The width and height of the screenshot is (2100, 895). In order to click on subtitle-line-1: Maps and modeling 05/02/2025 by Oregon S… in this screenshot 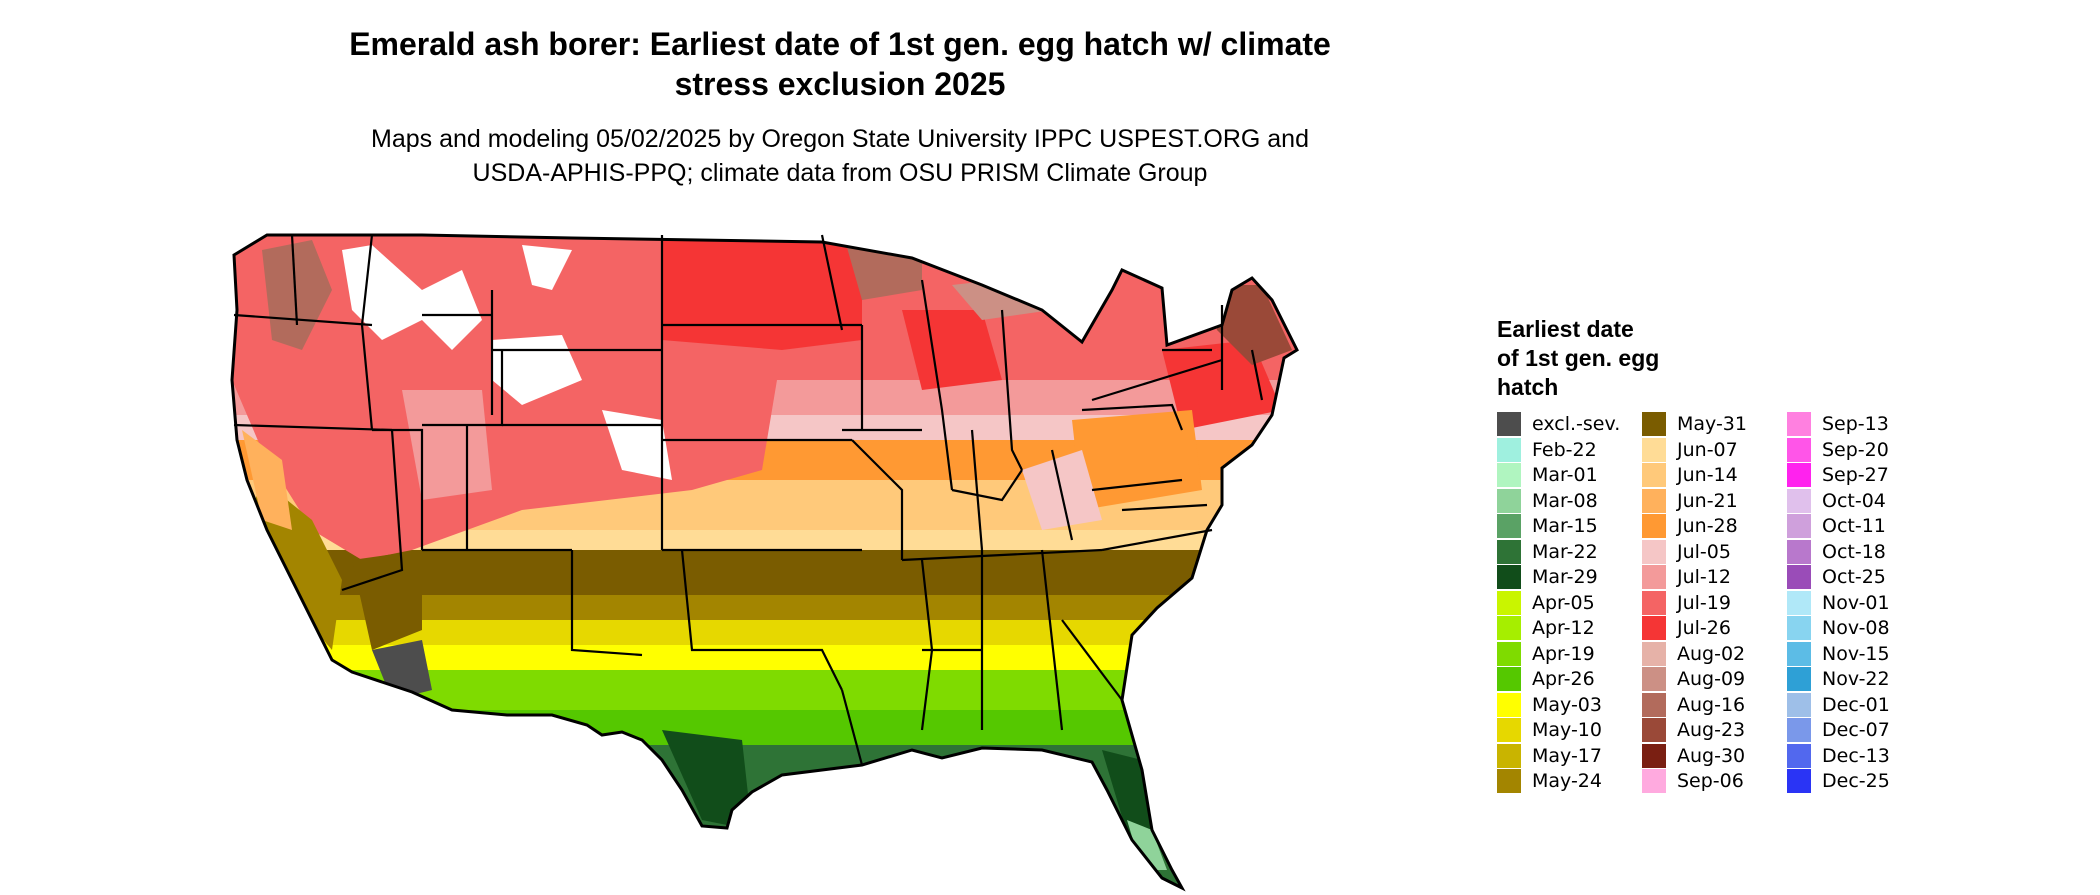, I will do `click(840, 139)`.